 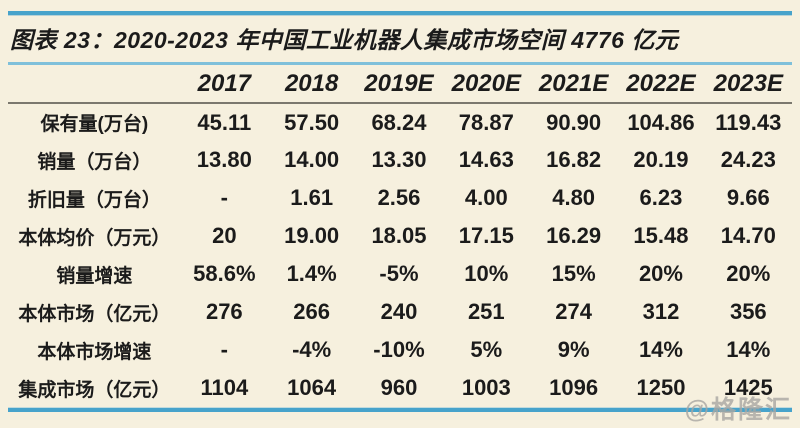 I want to click on value-cell: 240, so click(x=399, y=311).